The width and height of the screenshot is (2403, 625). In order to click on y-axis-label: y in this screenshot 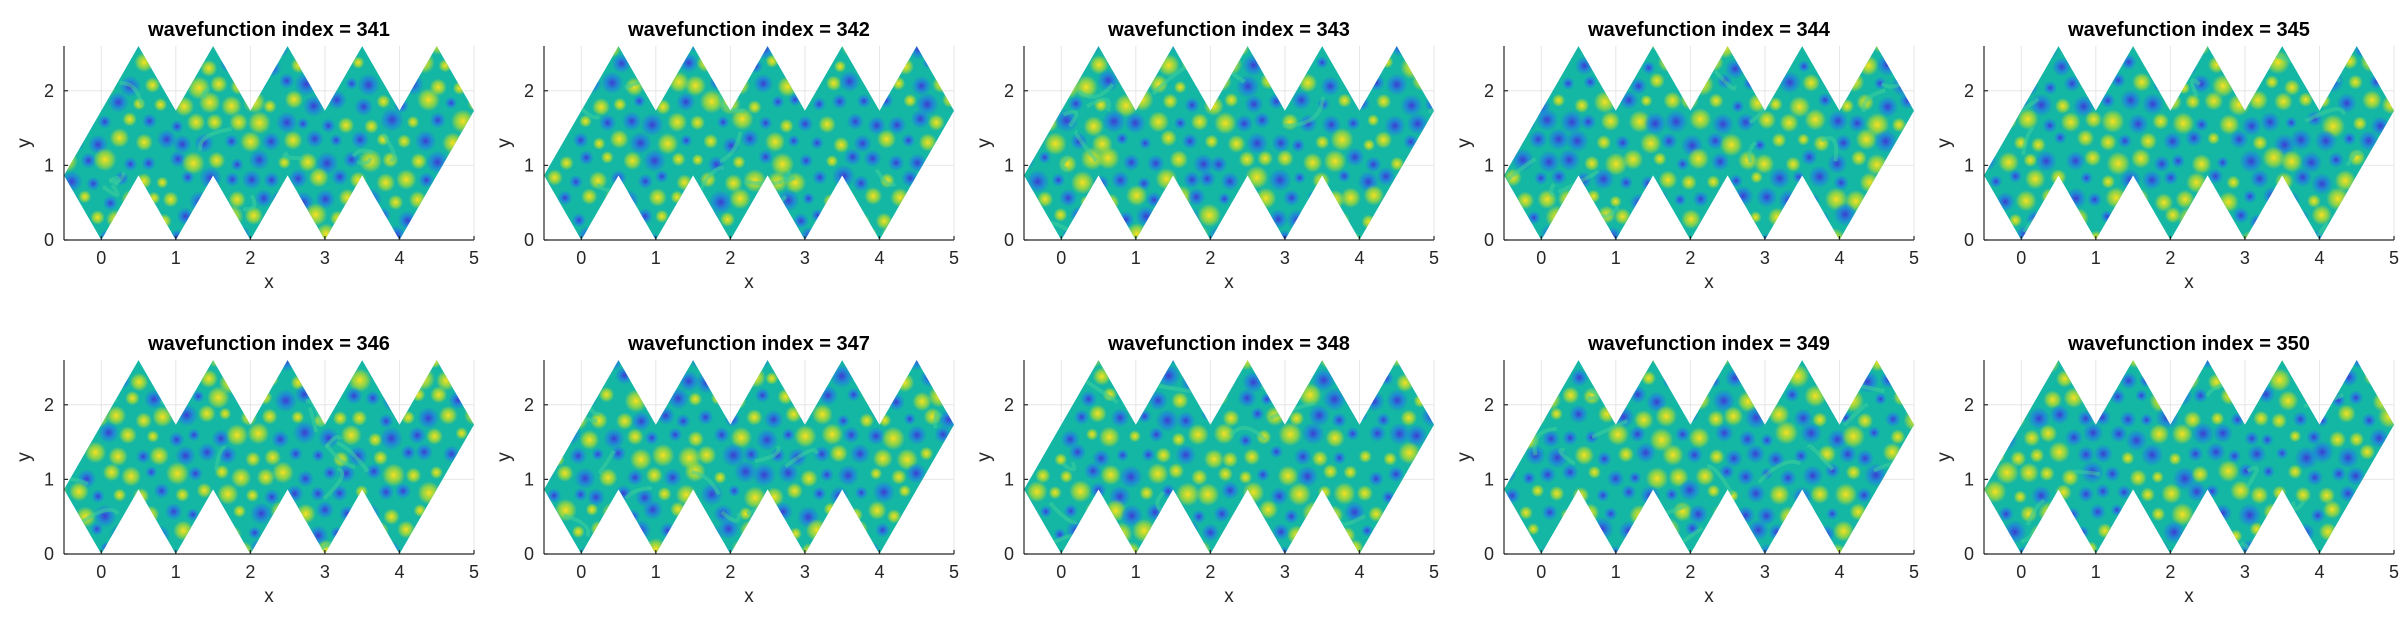, I will do `click(984, 457)`.